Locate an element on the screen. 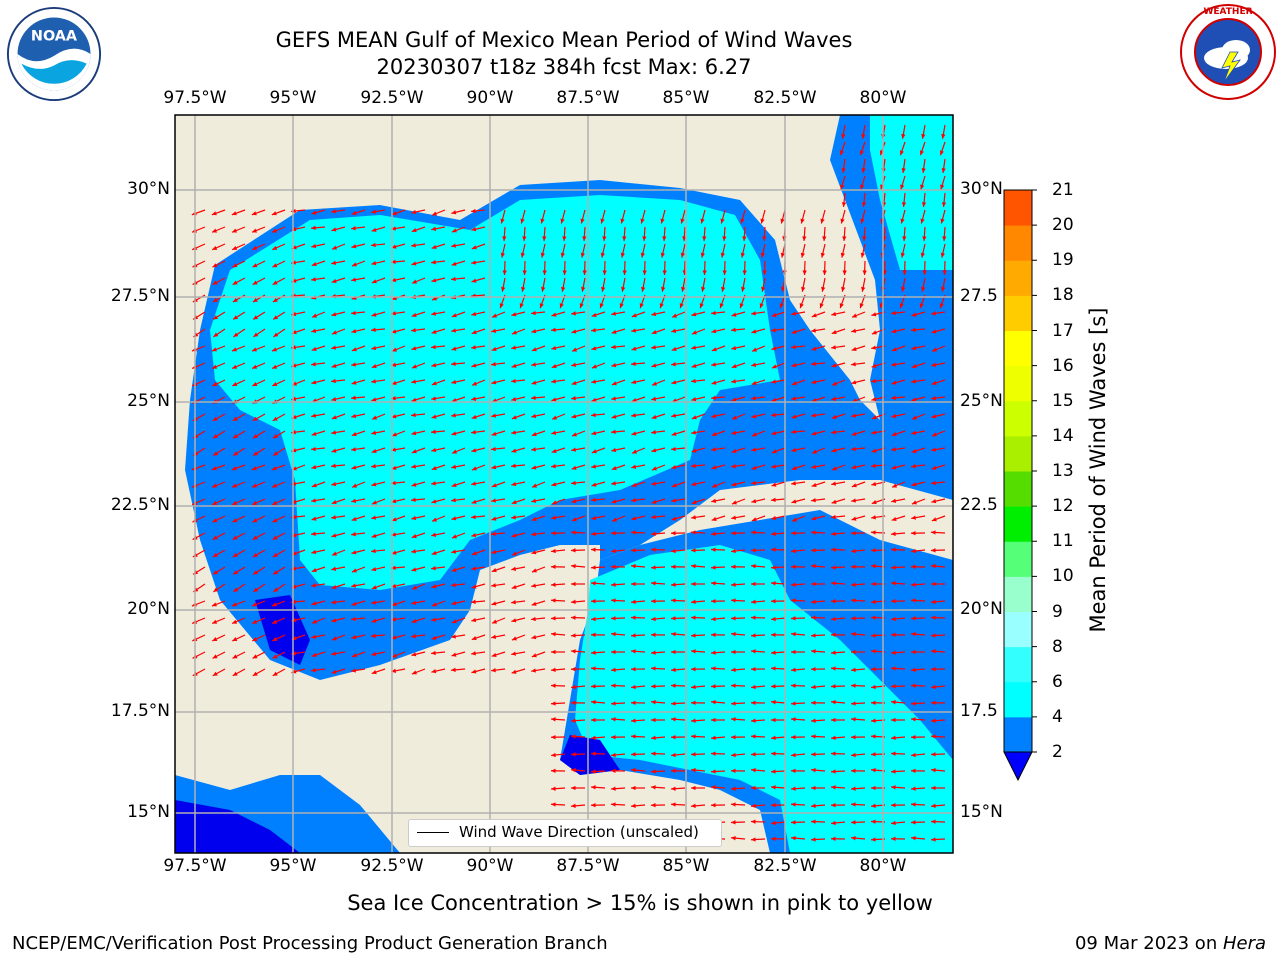  colorbar-label: 16 is located at coordinates (1063, 365).